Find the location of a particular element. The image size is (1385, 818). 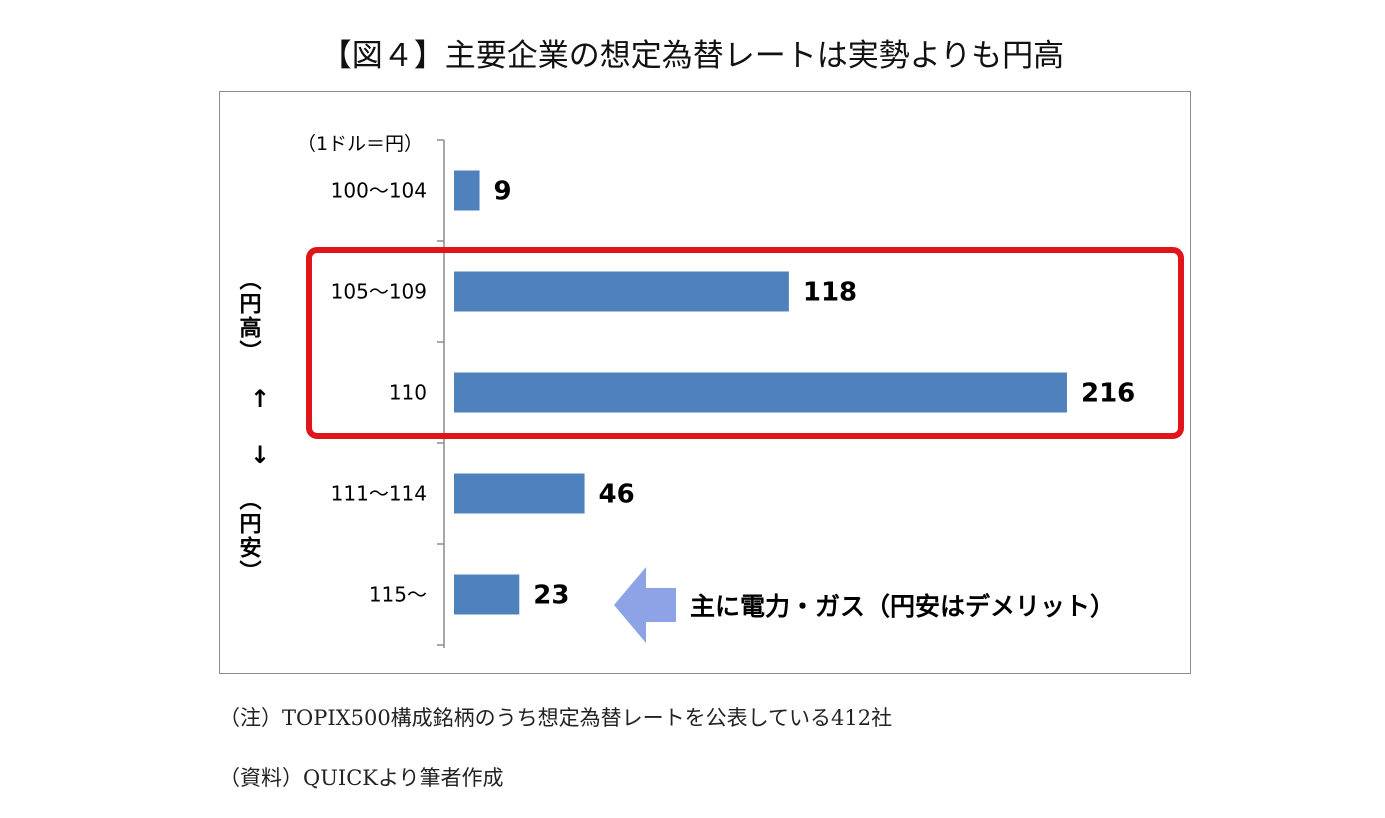

category-labels: 100～104 105～109 110 111～114 115～ is located at coordinates (379, 393).